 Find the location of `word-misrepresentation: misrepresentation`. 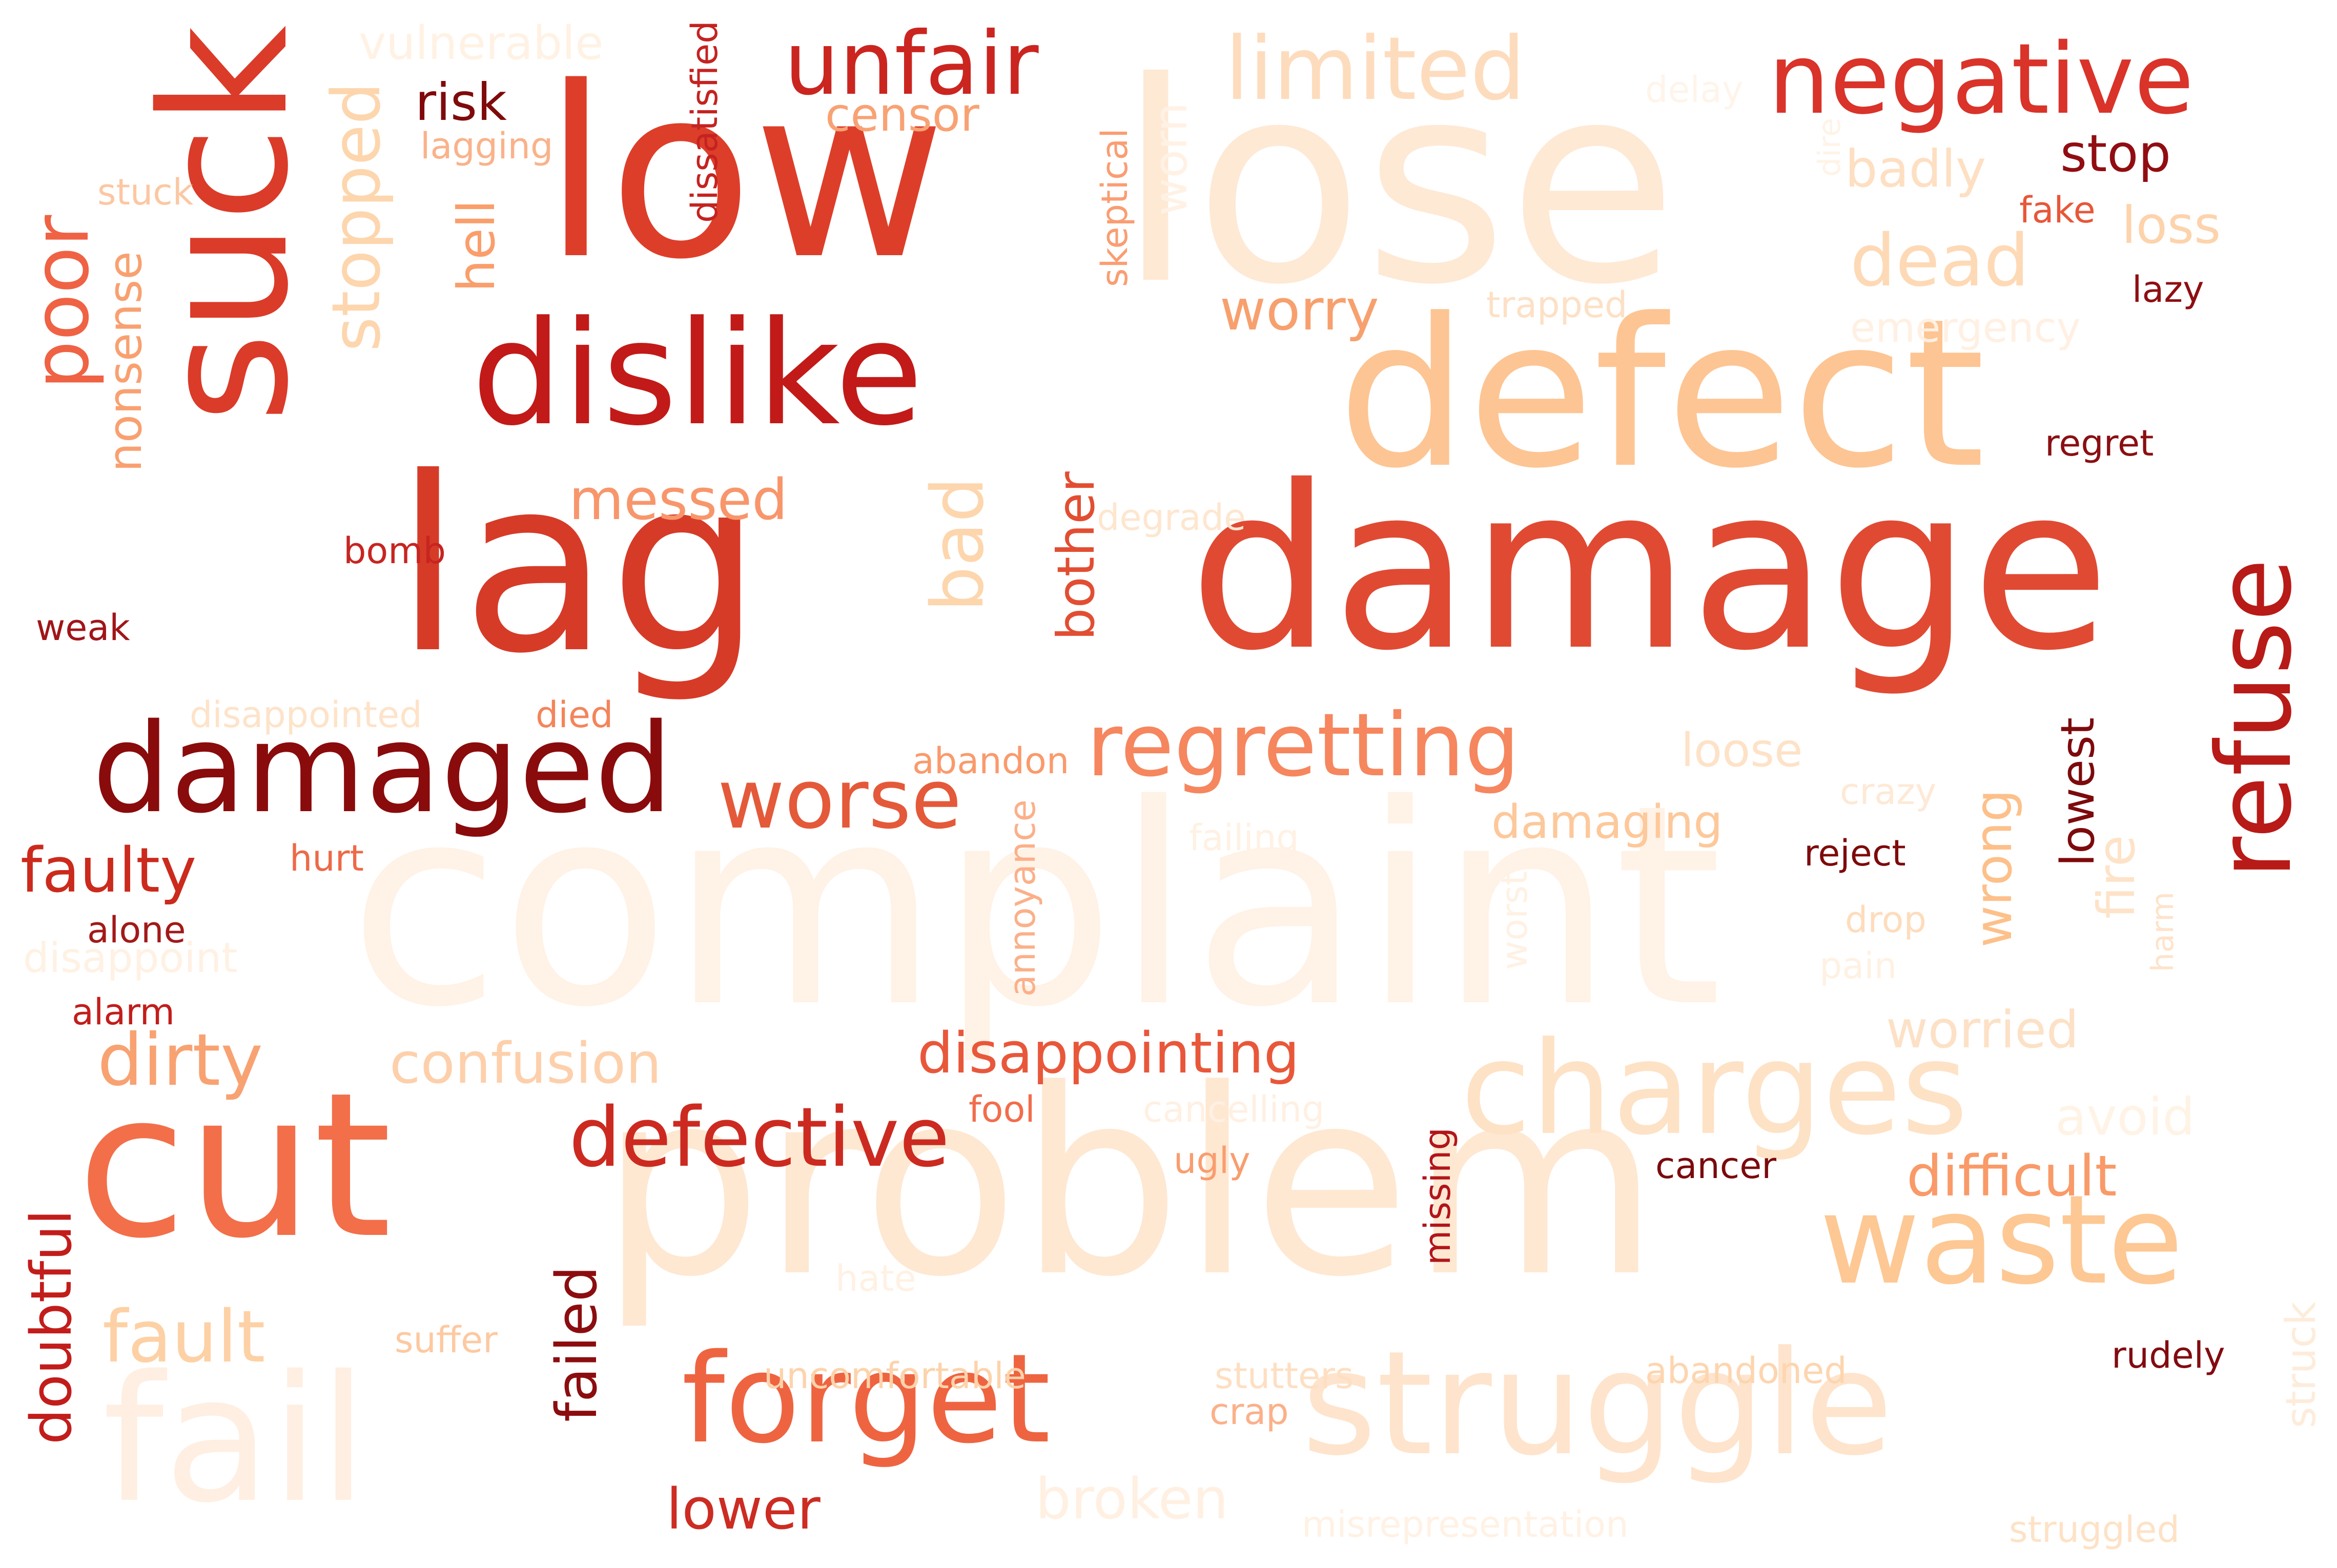

word-misrepresentation: misrepresentation is located at coordinates (1465, 1524).